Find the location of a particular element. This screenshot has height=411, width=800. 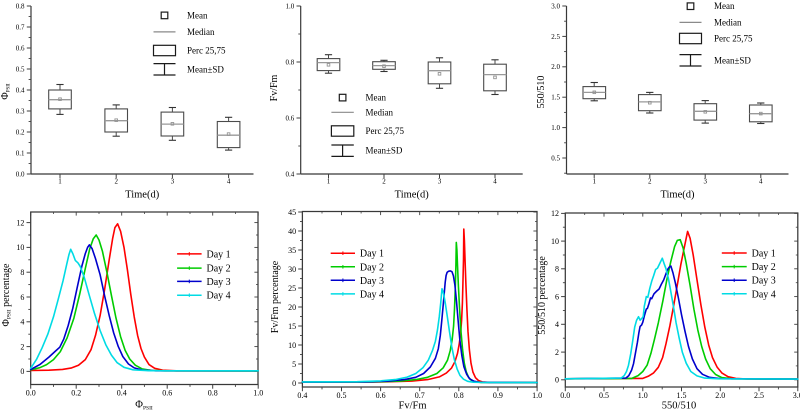

svg-text: ΦPSII is located at coordinates (144, 405).